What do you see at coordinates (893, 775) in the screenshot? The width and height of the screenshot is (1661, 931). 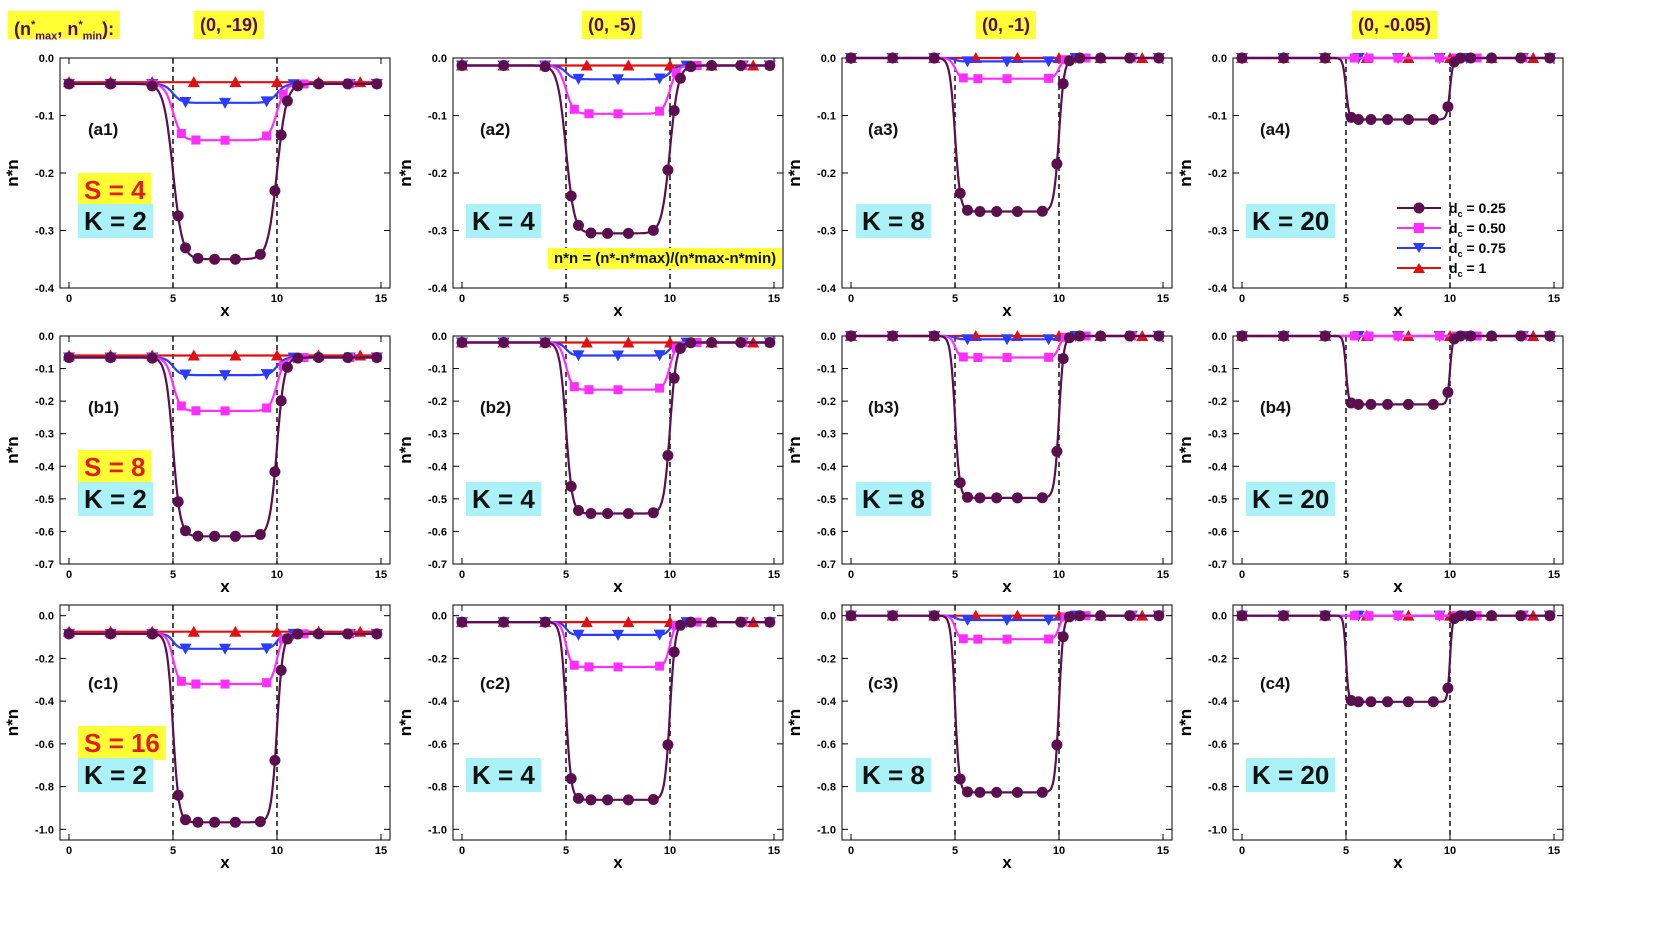 I see `k-label-c3: K = 8` at bounding box center [893, 775].